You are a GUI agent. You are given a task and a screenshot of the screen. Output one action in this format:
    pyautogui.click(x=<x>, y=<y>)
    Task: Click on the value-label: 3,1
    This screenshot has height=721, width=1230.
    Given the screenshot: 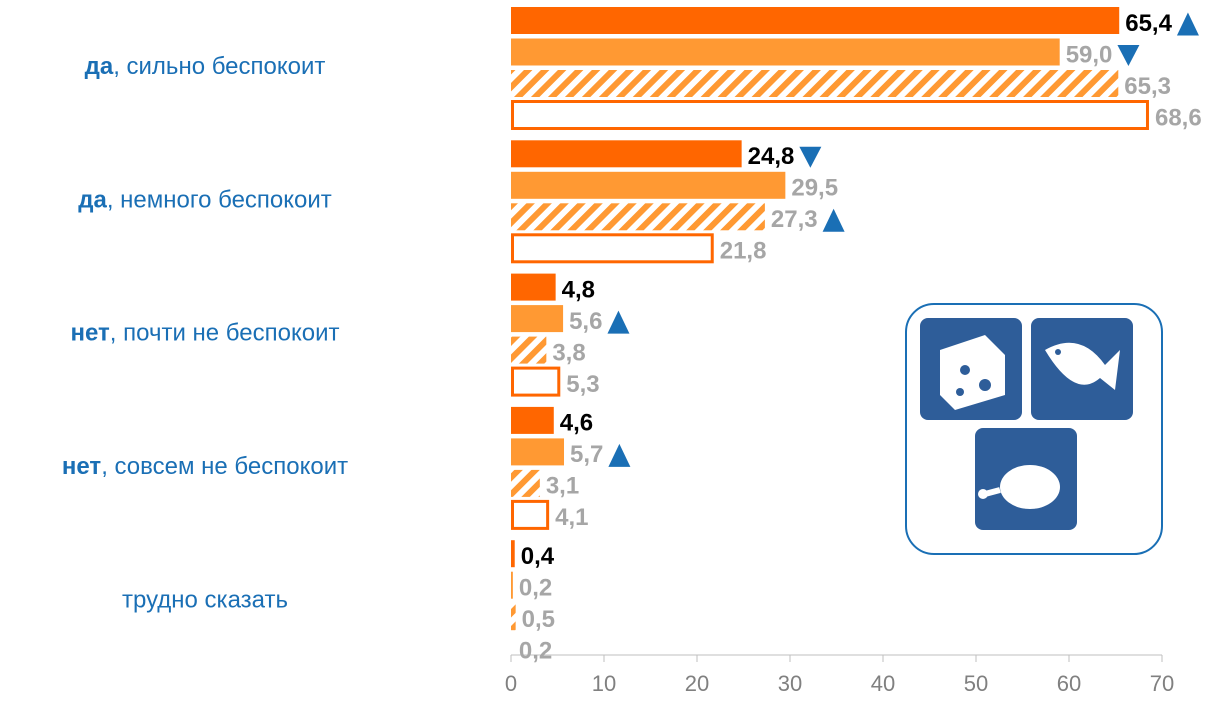 What is the action you would take?
    pyautogui.click(x=562, y=486)
    